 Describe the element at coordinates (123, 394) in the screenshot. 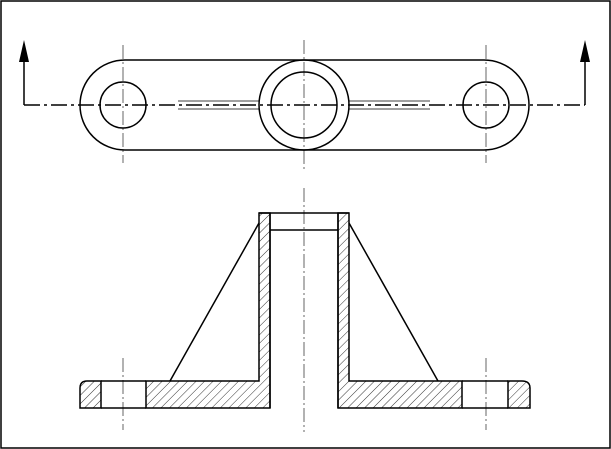

I see `left-bolt-hole-gap` at that location.